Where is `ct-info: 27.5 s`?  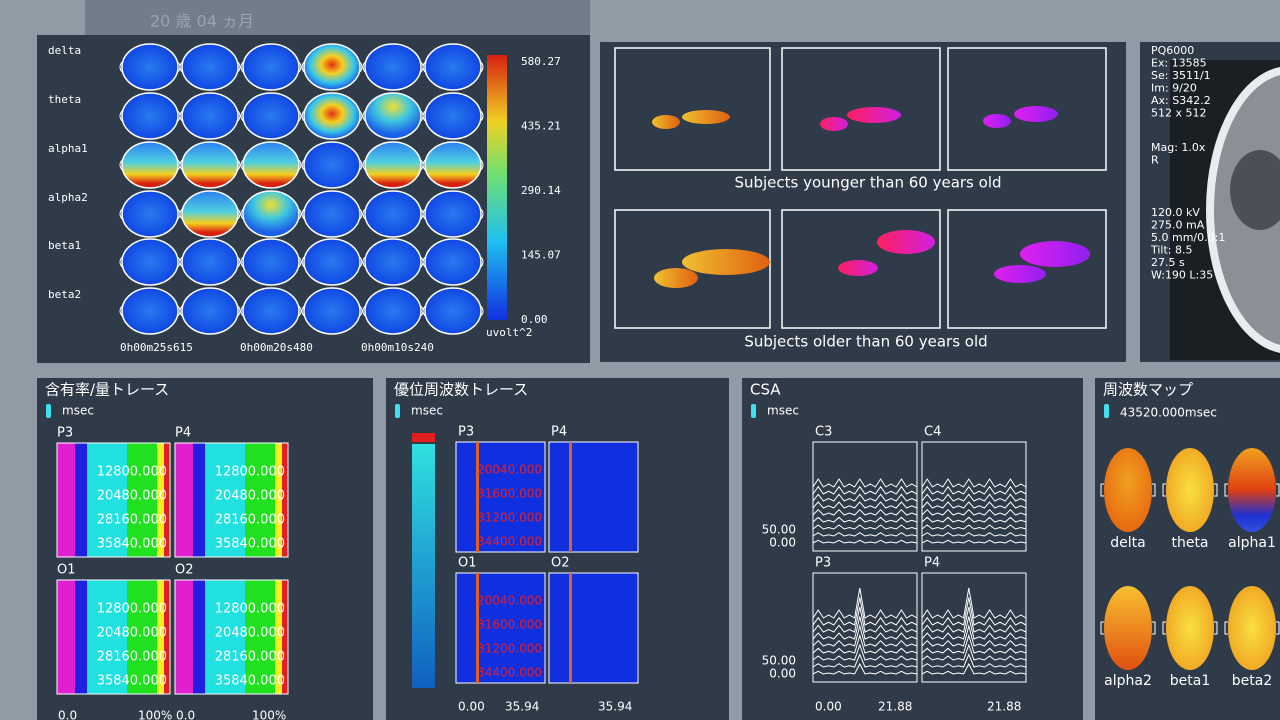
ct-info: 27.5 s is located at coordinates (1168, 262).